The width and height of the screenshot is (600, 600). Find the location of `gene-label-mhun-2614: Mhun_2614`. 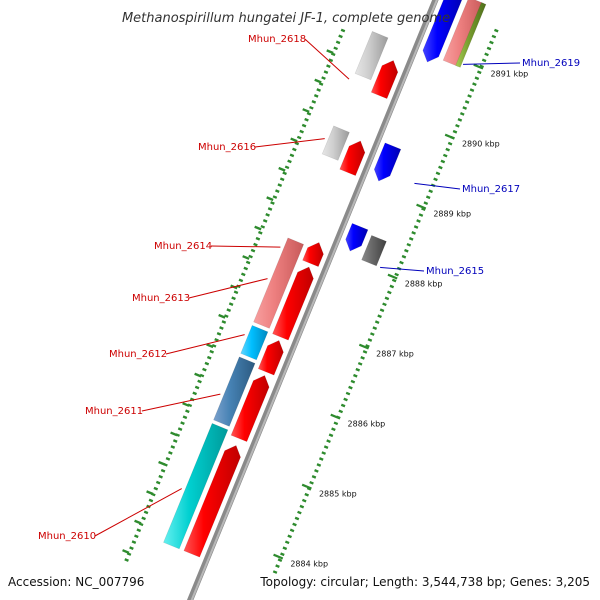

gene-label-mhun-2614: Mhun_2614 is located at coordinates (183, 246).